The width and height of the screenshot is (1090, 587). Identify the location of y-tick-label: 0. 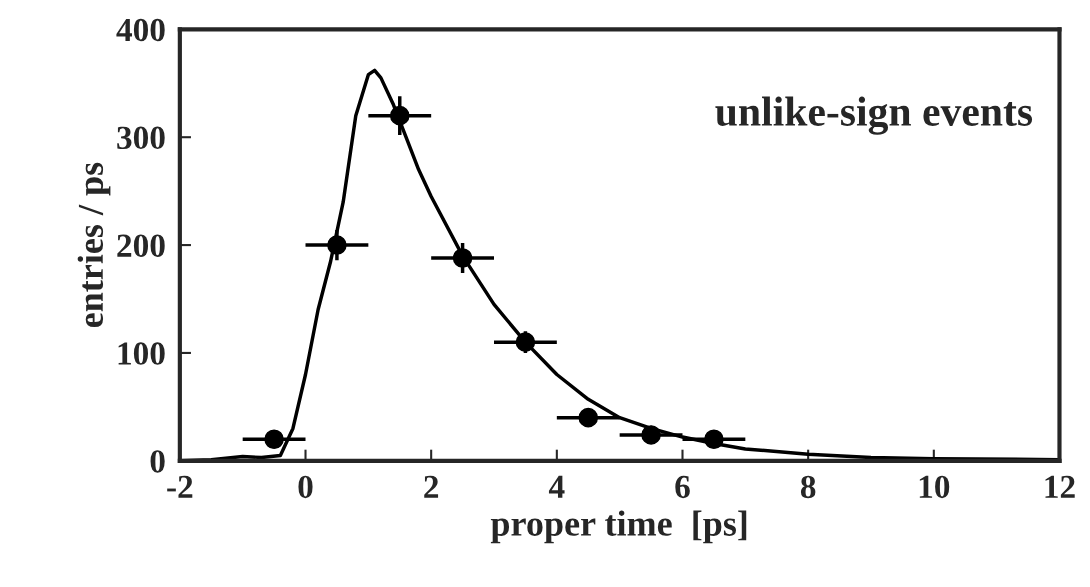
(157, 461).